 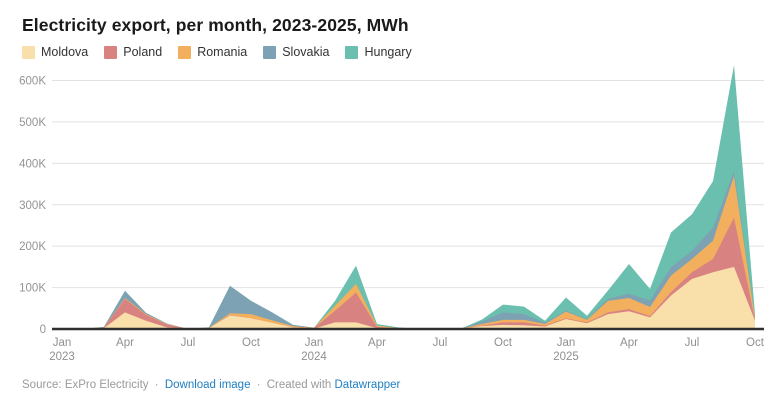 I want to click on y-tick-label: 200K, so click(x=32, y=247).